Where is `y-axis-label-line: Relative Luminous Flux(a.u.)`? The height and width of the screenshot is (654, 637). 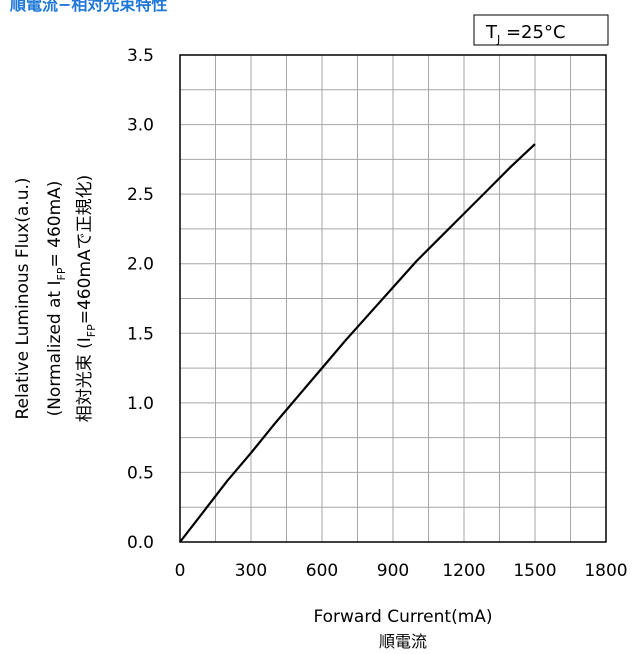 y-axis-label-line: Relative Luminous Flux(a.u.) is located at coordinates (23, 298).